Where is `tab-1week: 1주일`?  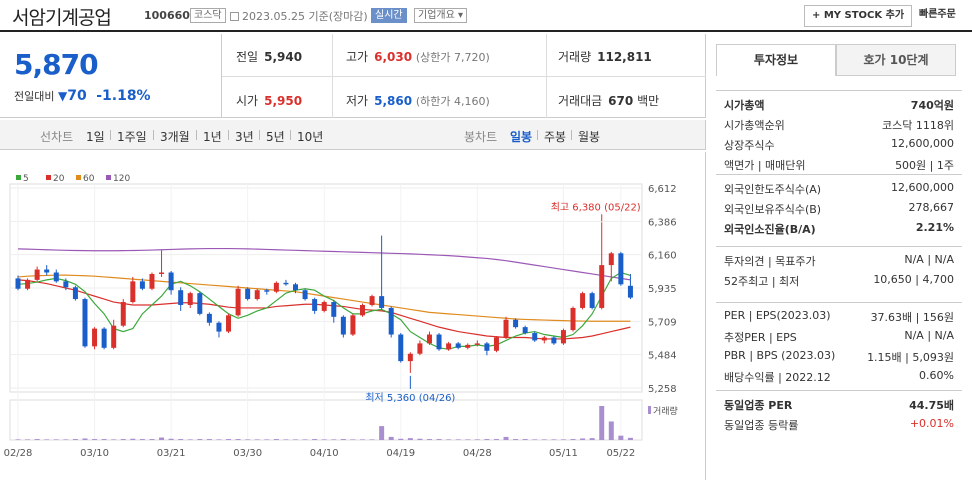
tab-1week: 1주일 is located at coordinates (132, 137).